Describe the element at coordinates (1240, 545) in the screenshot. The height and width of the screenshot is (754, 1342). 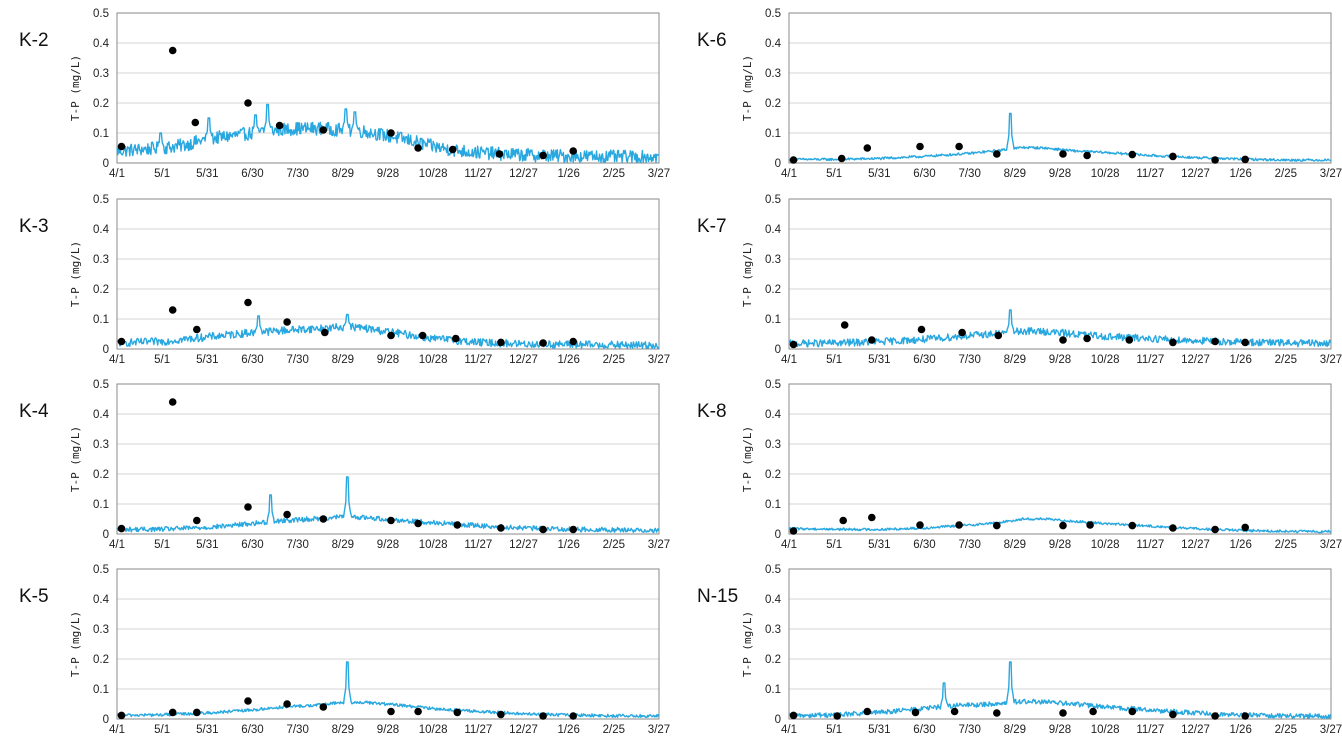
I see `x-tick-label: 1/26` at that location.